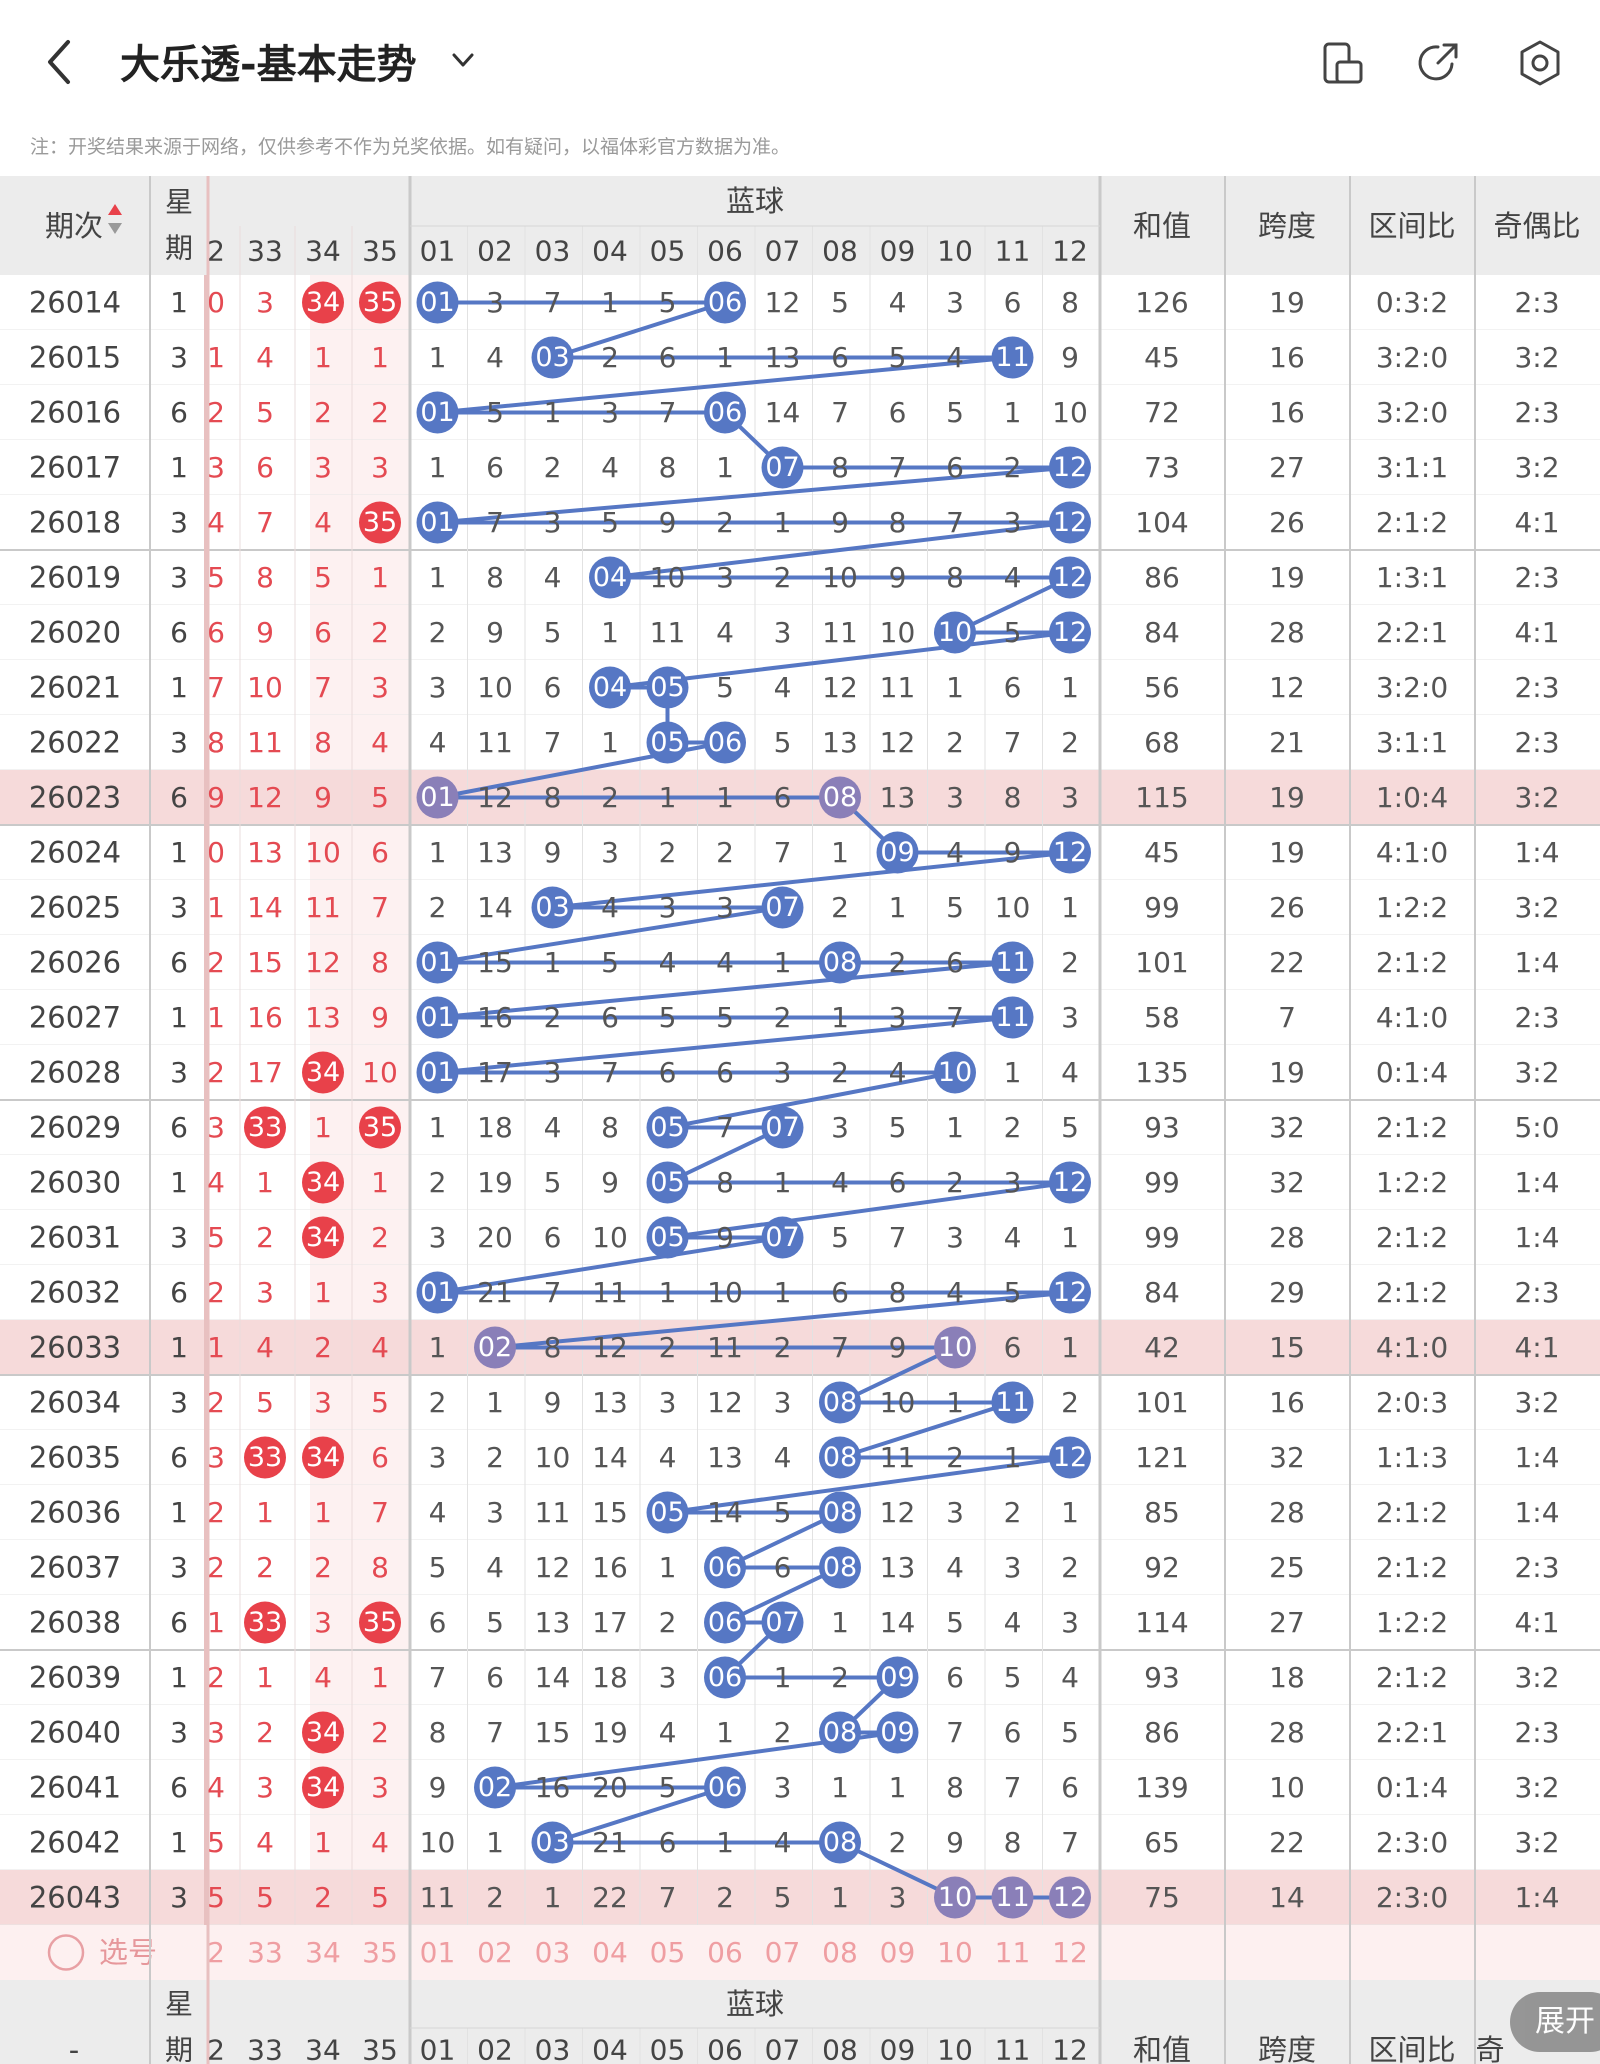 The image size is (1600, 2064). Describe the element at coordinates (495, 1952) in the screenshot. I see `select-blue-02: 02` at that location.